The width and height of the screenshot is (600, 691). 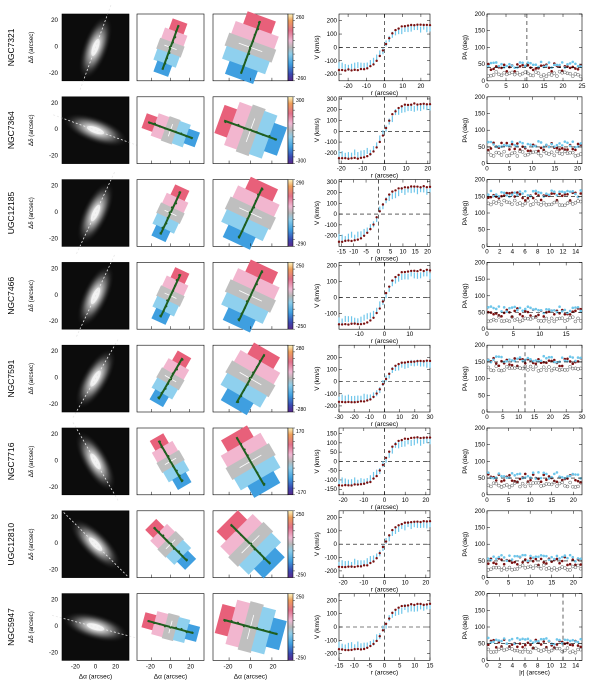 What do you see at coordinates (344, 583) in the screenshot?
I see `x-tick-label: -20` at bounding box center [344, 583].